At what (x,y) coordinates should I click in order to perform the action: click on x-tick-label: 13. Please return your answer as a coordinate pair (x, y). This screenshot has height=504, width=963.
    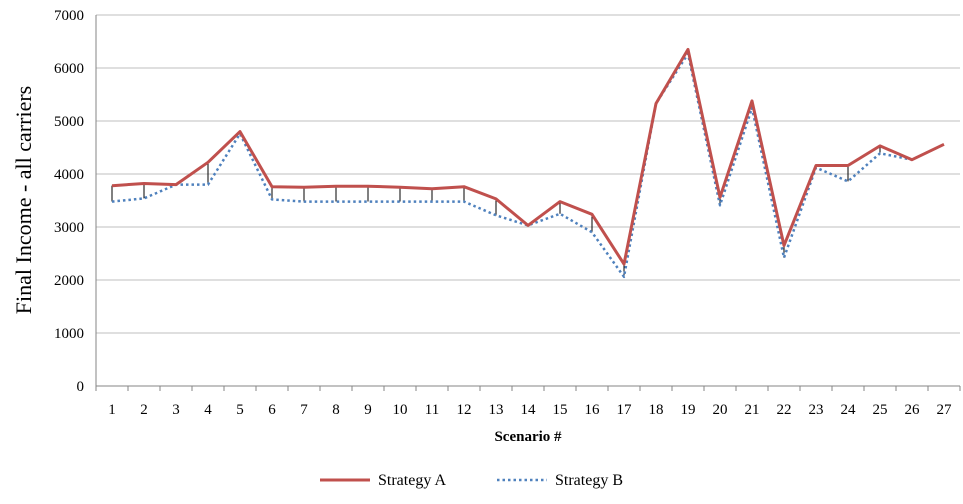
    Looking at the image, I should click on (496, 410).